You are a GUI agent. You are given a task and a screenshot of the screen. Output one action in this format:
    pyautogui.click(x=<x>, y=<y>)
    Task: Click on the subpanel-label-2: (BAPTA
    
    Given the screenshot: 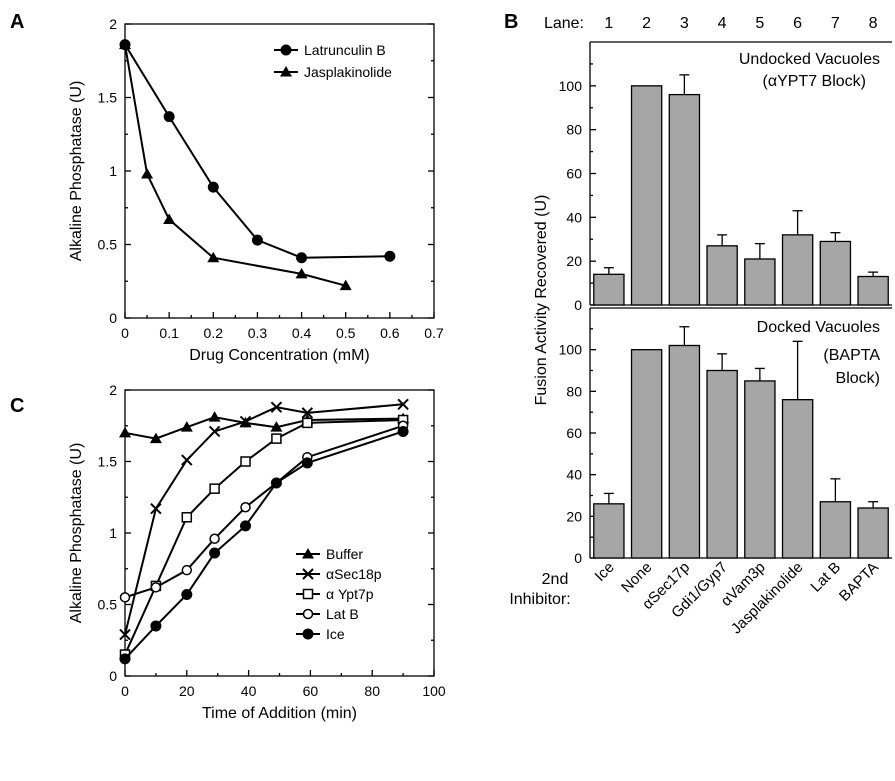 What is the action you would take?
    pyautogui.click(x=851, y=355)
    